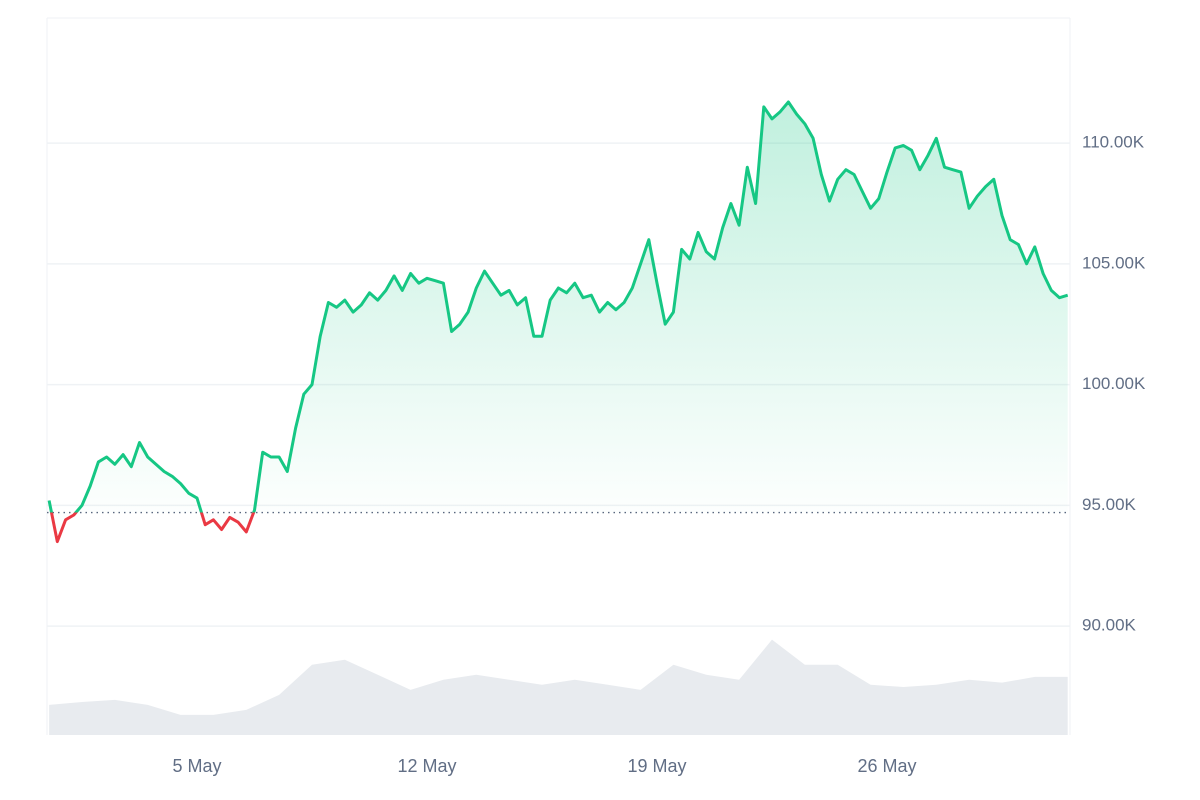 The height and width of the screenshot is (800, 1200). Describe the element at coordinates (656, 766) in the screenshot. I see `x-tick-label: 19 May` at that location.